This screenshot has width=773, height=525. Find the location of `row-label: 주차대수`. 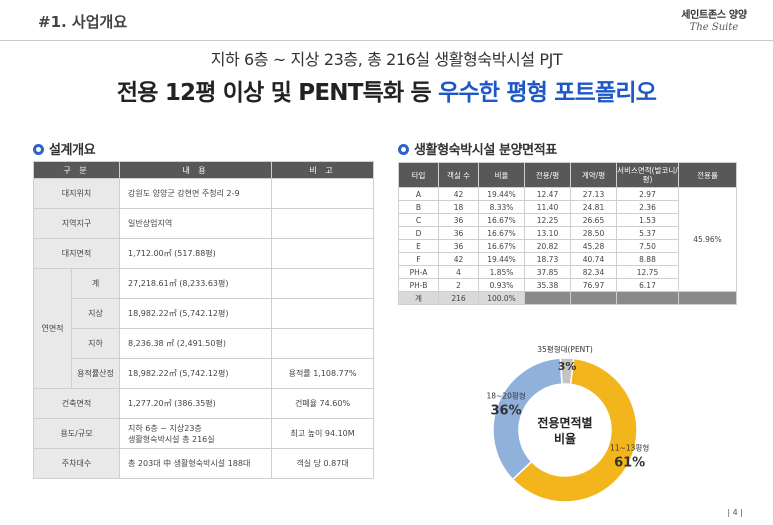

row-label: 주차대수 is located at coordinates (76, 463).